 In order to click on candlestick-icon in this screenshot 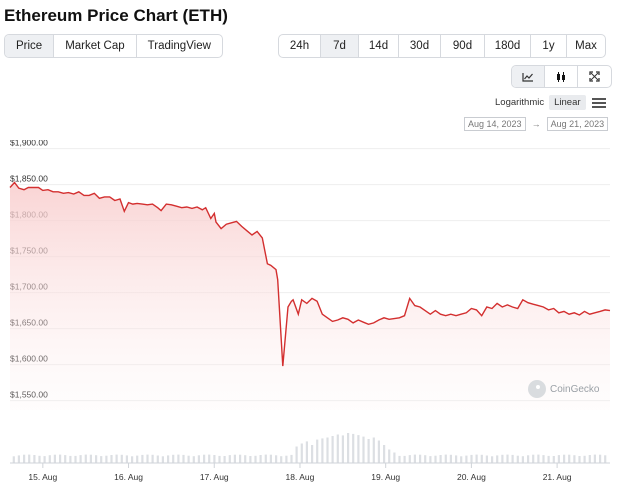, I will do `click(561, 76)`.